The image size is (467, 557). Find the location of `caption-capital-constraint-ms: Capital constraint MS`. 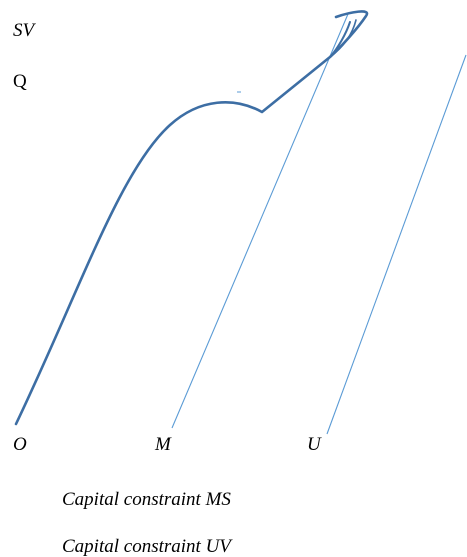

caption-capital-constraint-ms: Capital constraint MS is located at coordinates (146, 499).